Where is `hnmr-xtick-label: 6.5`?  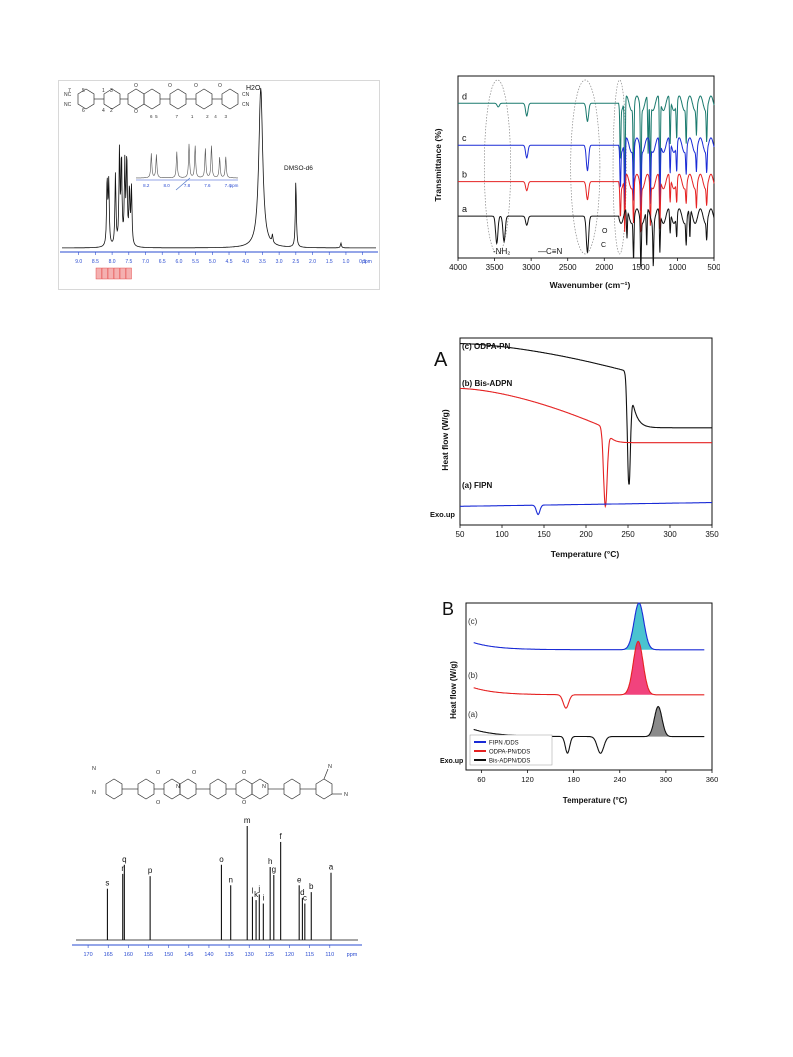
hnmr-xtick-label: 6.5 is located at coordinates (162, 262).